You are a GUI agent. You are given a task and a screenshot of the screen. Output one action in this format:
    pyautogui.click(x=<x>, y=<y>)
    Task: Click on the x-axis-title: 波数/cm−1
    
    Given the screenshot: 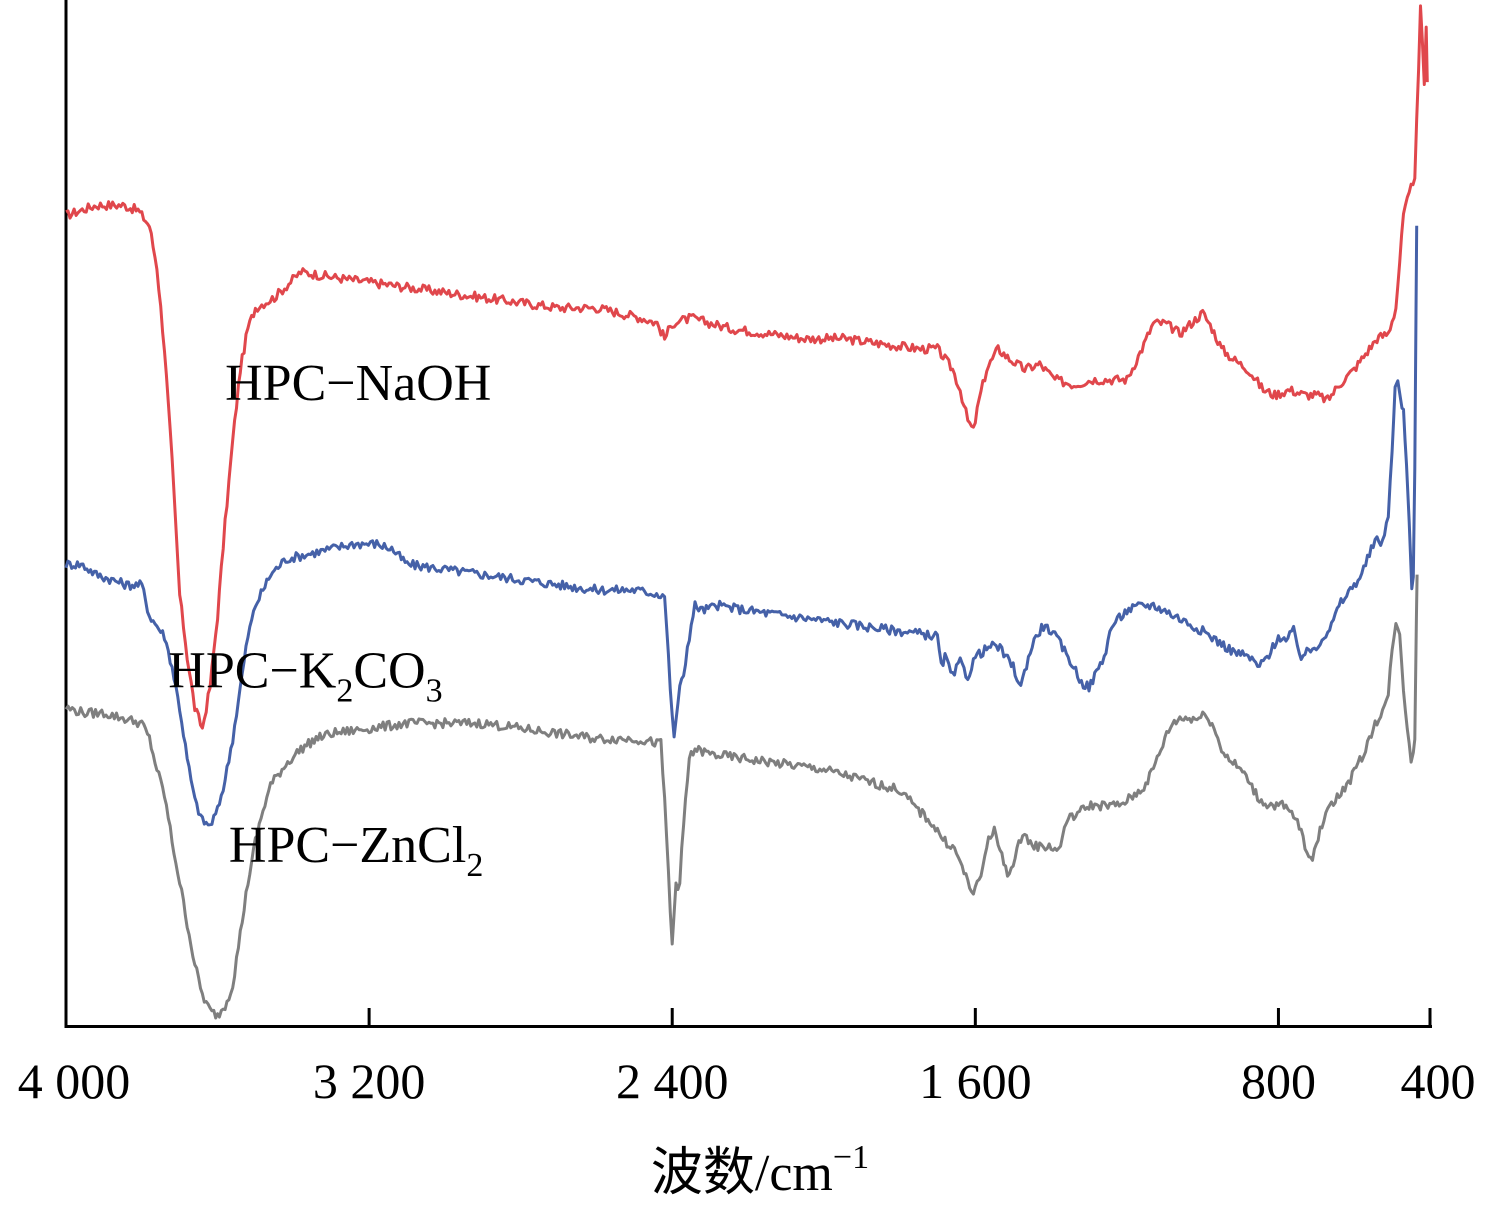 What is the action you would take?
    pyautogui.click(x=760, y=1170)
    